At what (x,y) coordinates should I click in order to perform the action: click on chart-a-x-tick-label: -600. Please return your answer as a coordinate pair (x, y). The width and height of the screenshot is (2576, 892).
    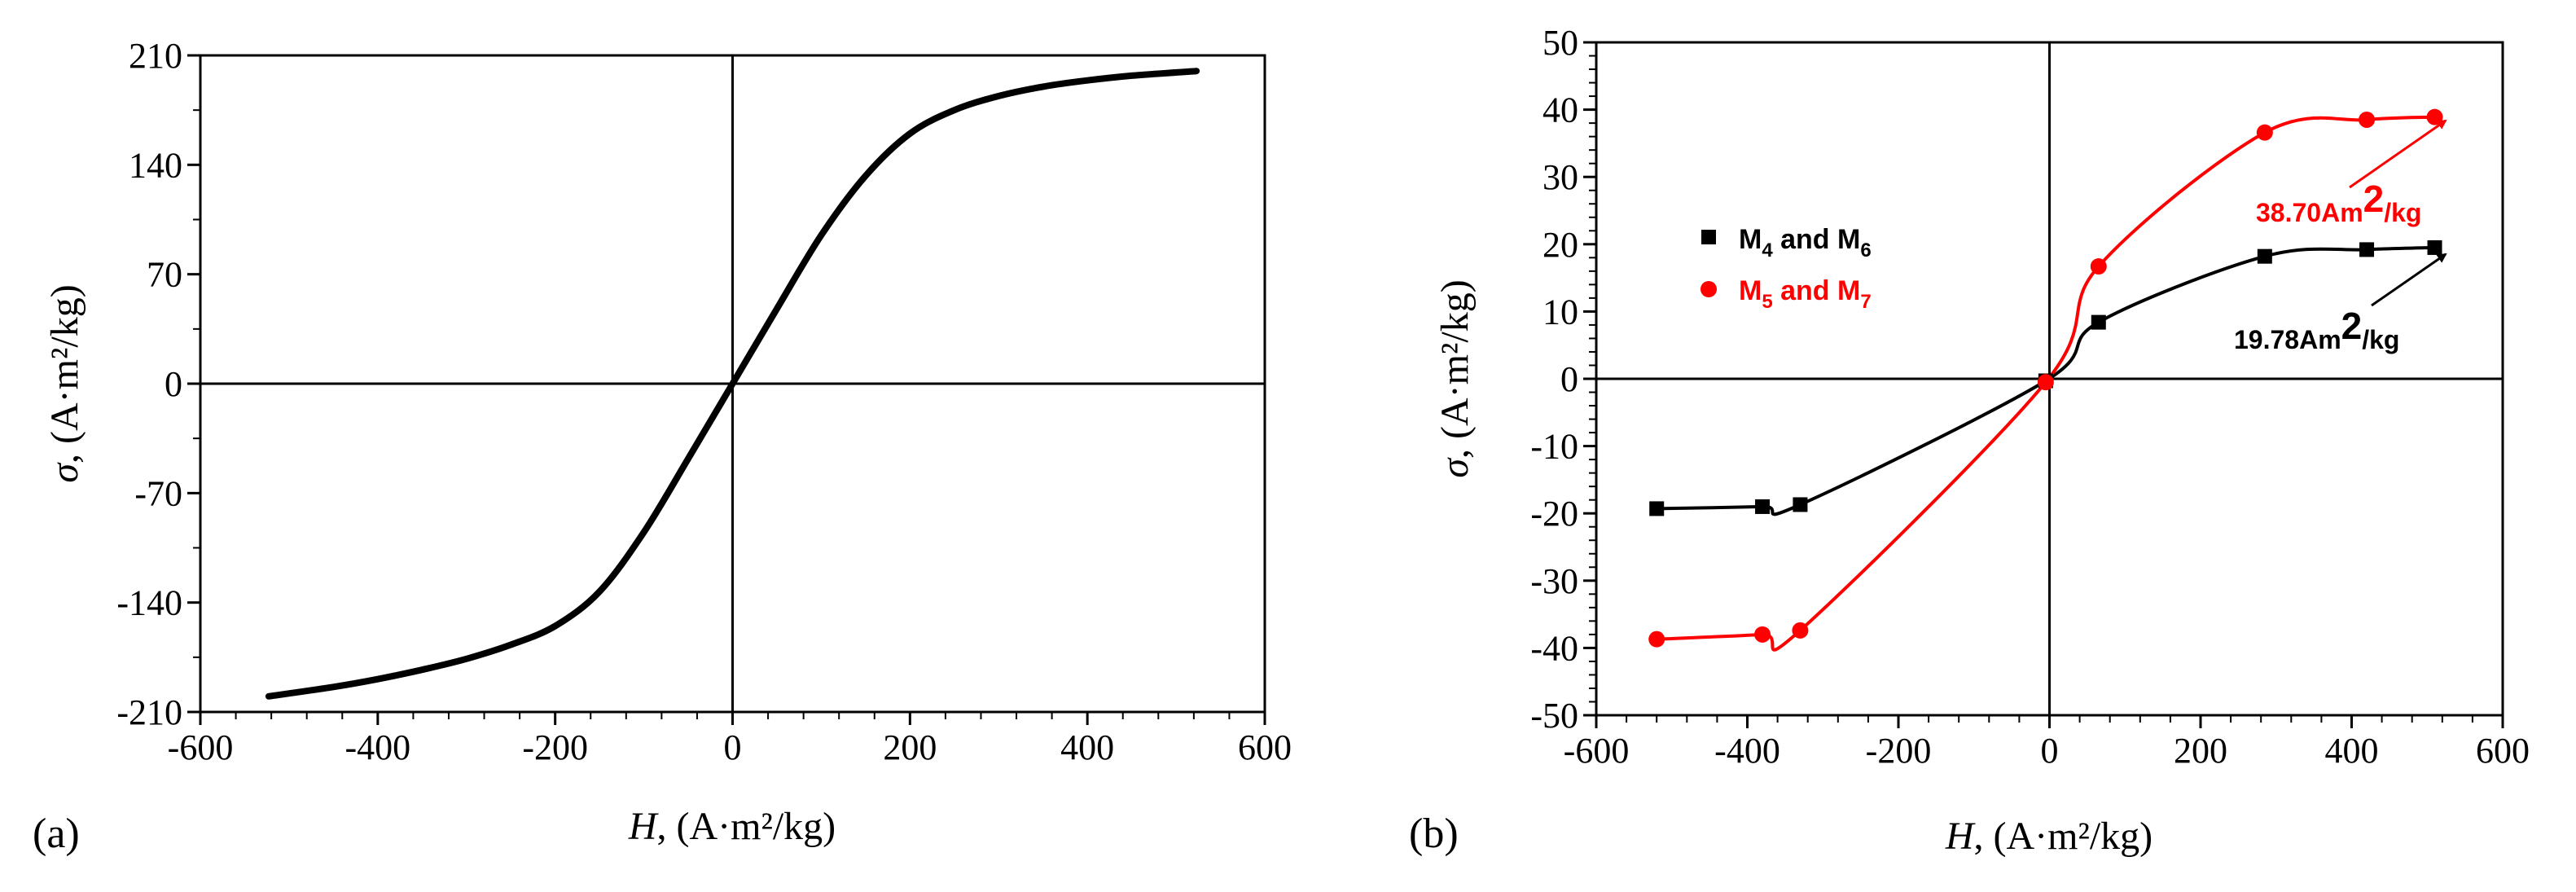
    Looking at the image, I should click on (201, 747).